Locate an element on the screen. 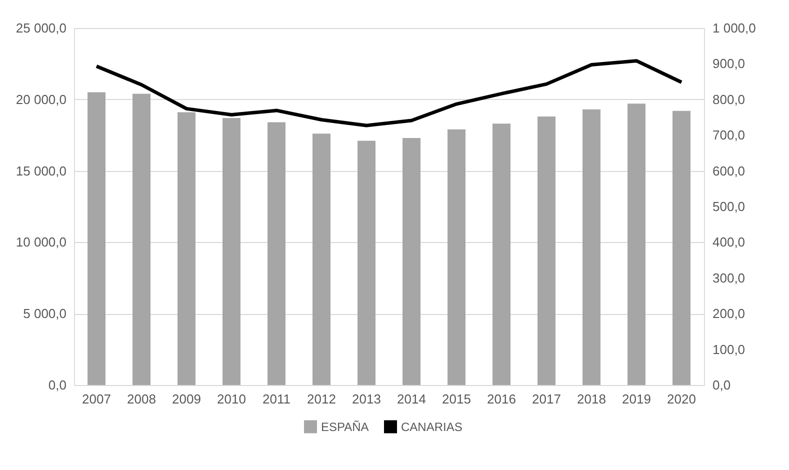 The width and height of the screenshot is (789, 470). x-tick-label: 2012 is located at coordinates (321, 399).